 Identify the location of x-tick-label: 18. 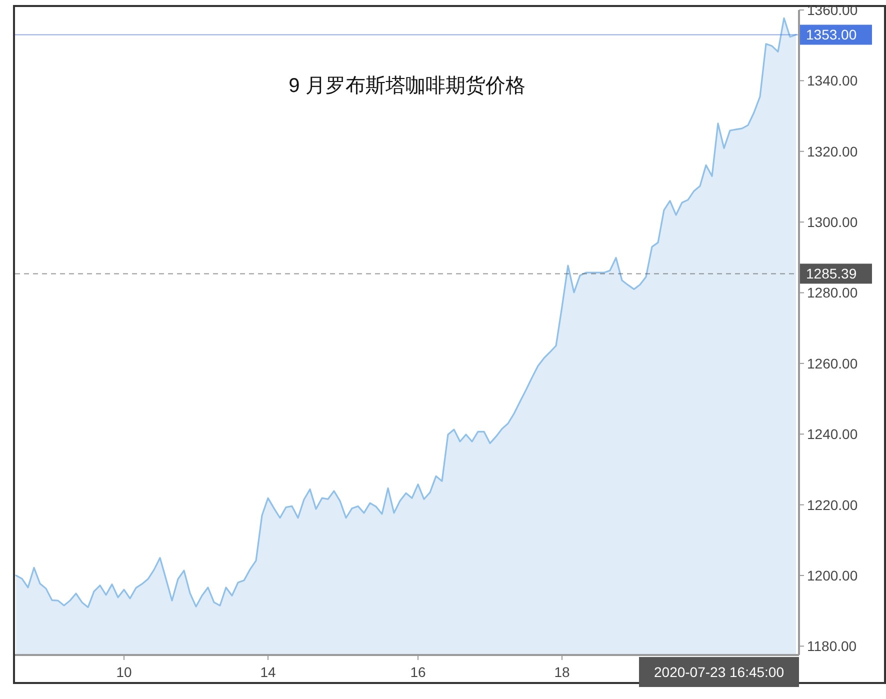
(562, 672).